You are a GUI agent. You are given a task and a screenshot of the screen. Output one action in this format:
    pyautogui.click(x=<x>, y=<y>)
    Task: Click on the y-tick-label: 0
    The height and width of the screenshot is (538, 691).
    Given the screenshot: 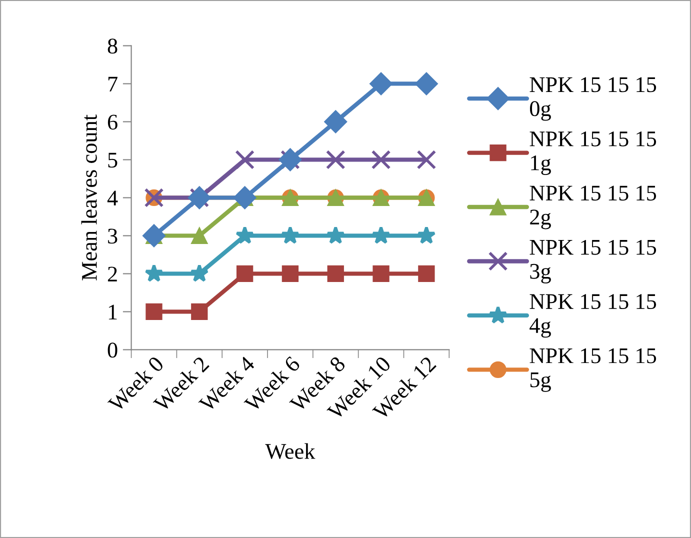 What is the action you would take?
    pyautogui.click(x=113, y=350)
    